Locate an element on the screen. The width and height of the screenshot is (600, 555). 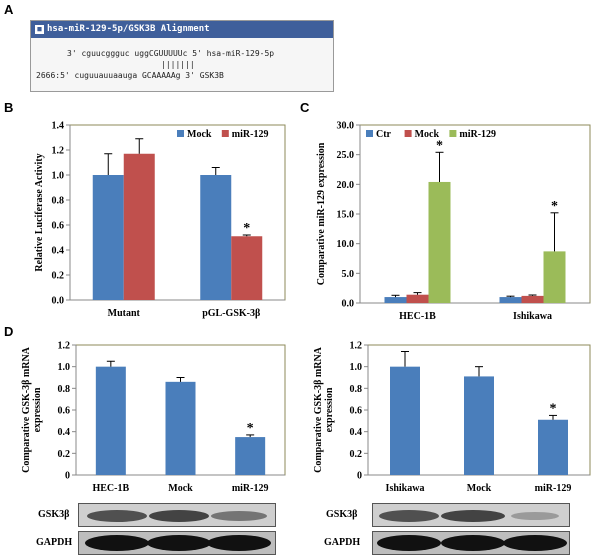
target-sequence: 2666:5' cuguuauuaauga GCAAAAAg 3' GSK3B is located at coordinates (130, 75).